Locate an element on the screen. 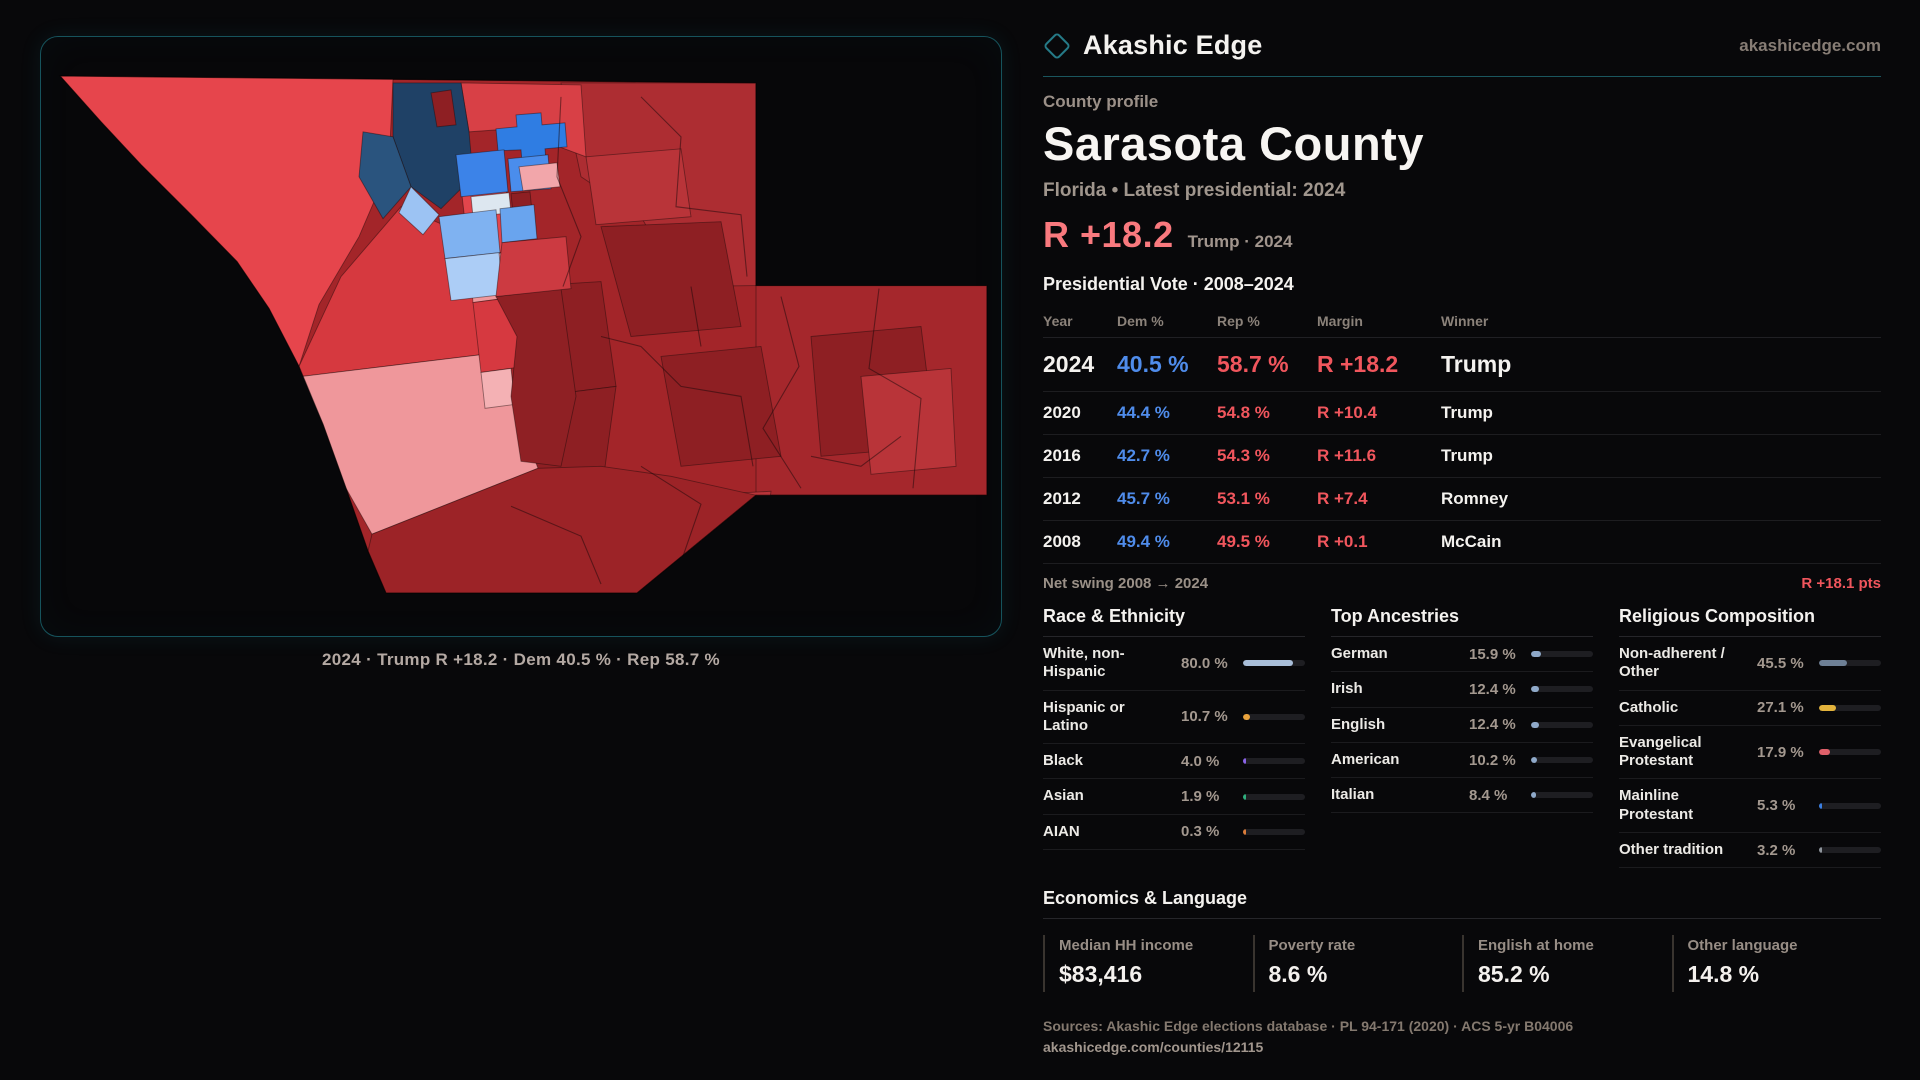 The image size is (1920, 1080). vote-rep-pct: 49.5 % is located at coordinates (1243, 541).